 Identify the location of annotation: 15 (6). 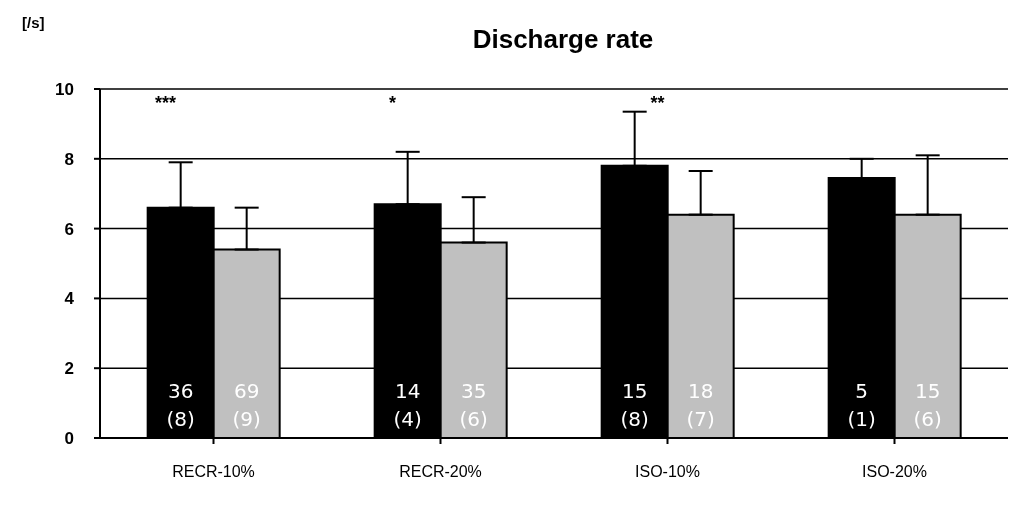
(927, 405).